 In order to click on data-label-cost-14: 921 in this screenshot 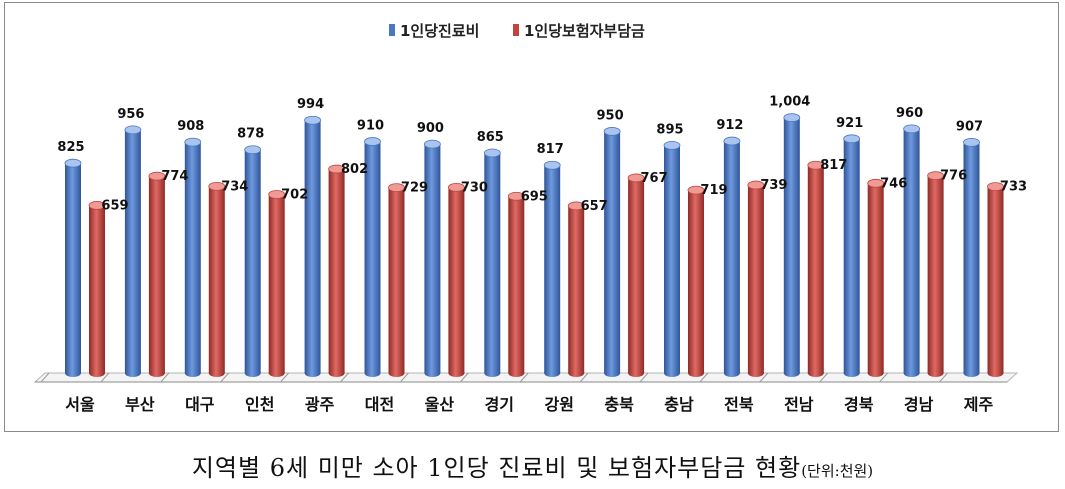, I will do `click(849, 123)`.